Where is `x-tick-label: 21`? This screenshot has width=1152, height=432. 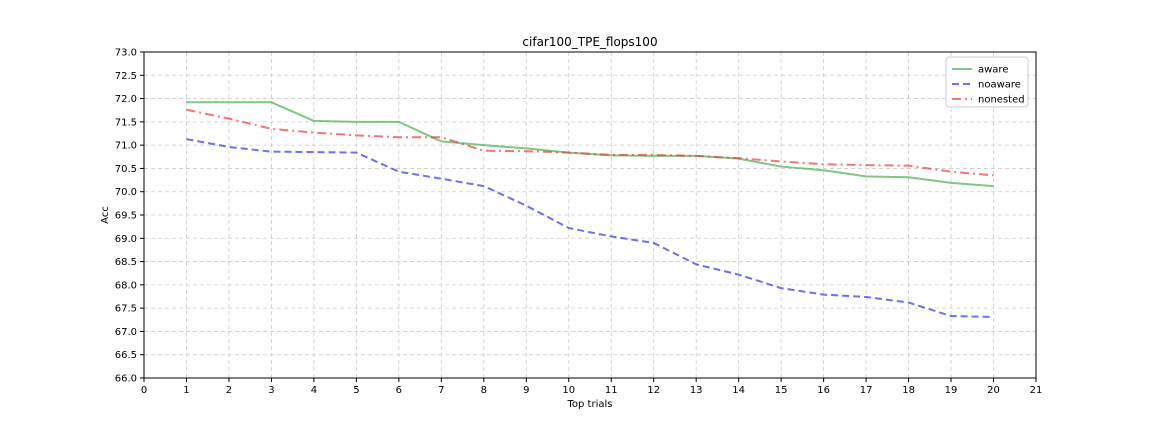
x-tick-label: 21 is located at coordinates (1036, 390).